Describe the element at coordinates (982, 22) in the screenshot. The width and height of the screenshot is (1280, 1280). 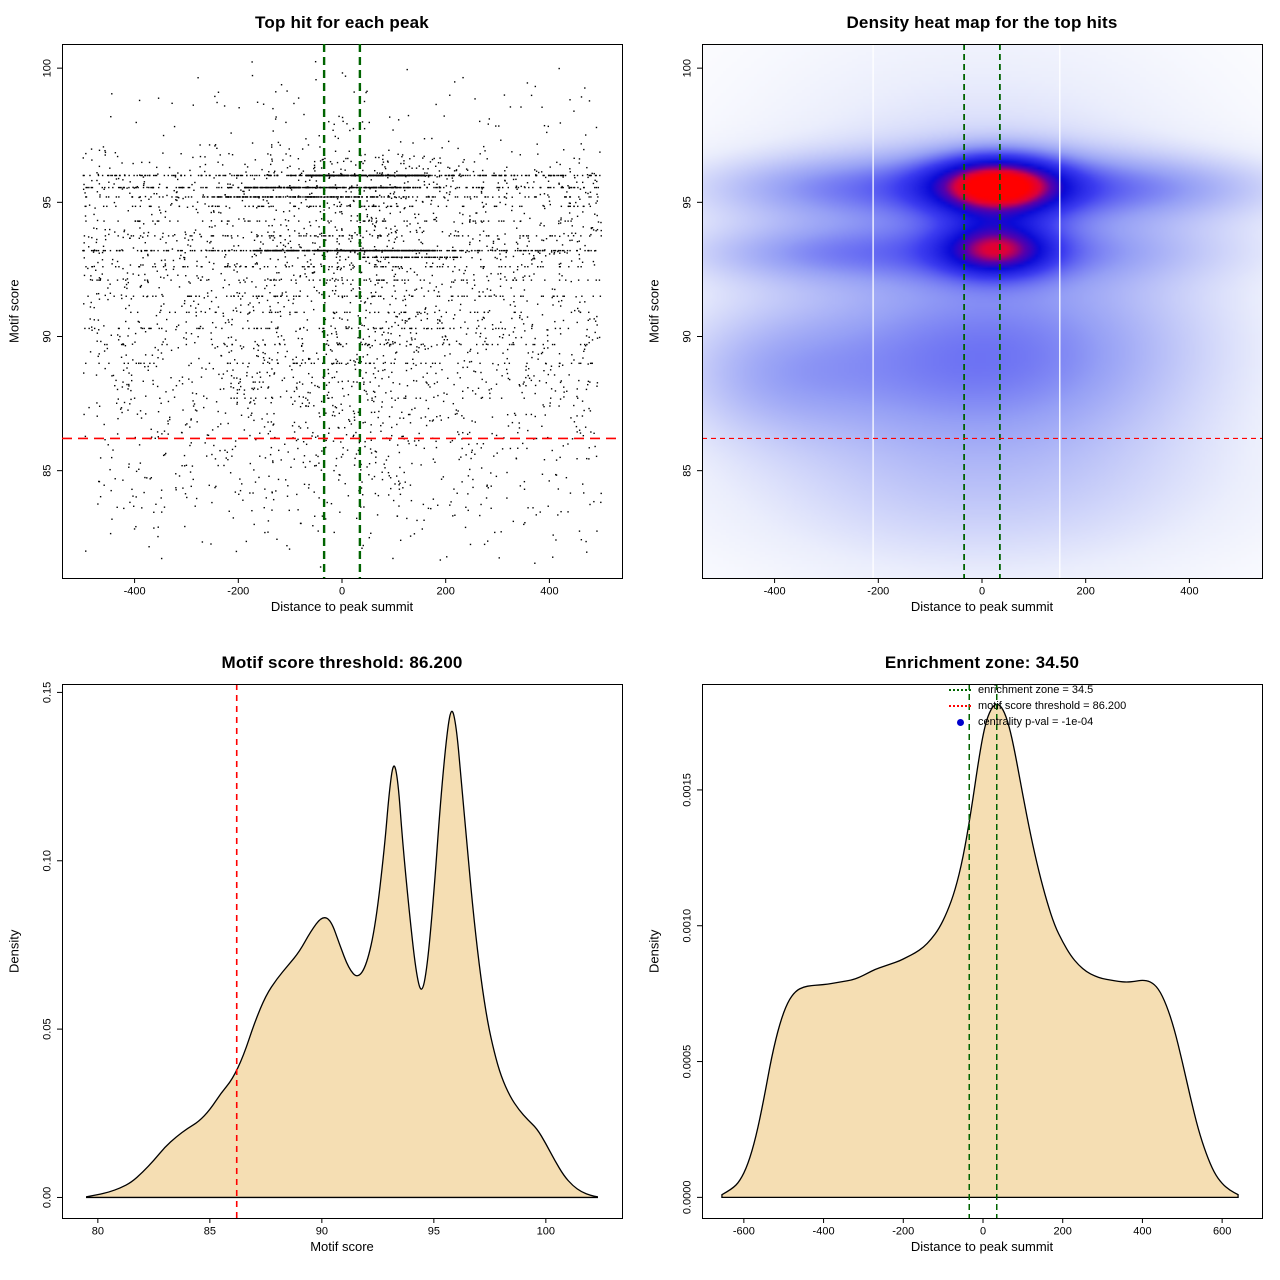
I see `heatmap-title: Density heat map for the top hits` at that location.